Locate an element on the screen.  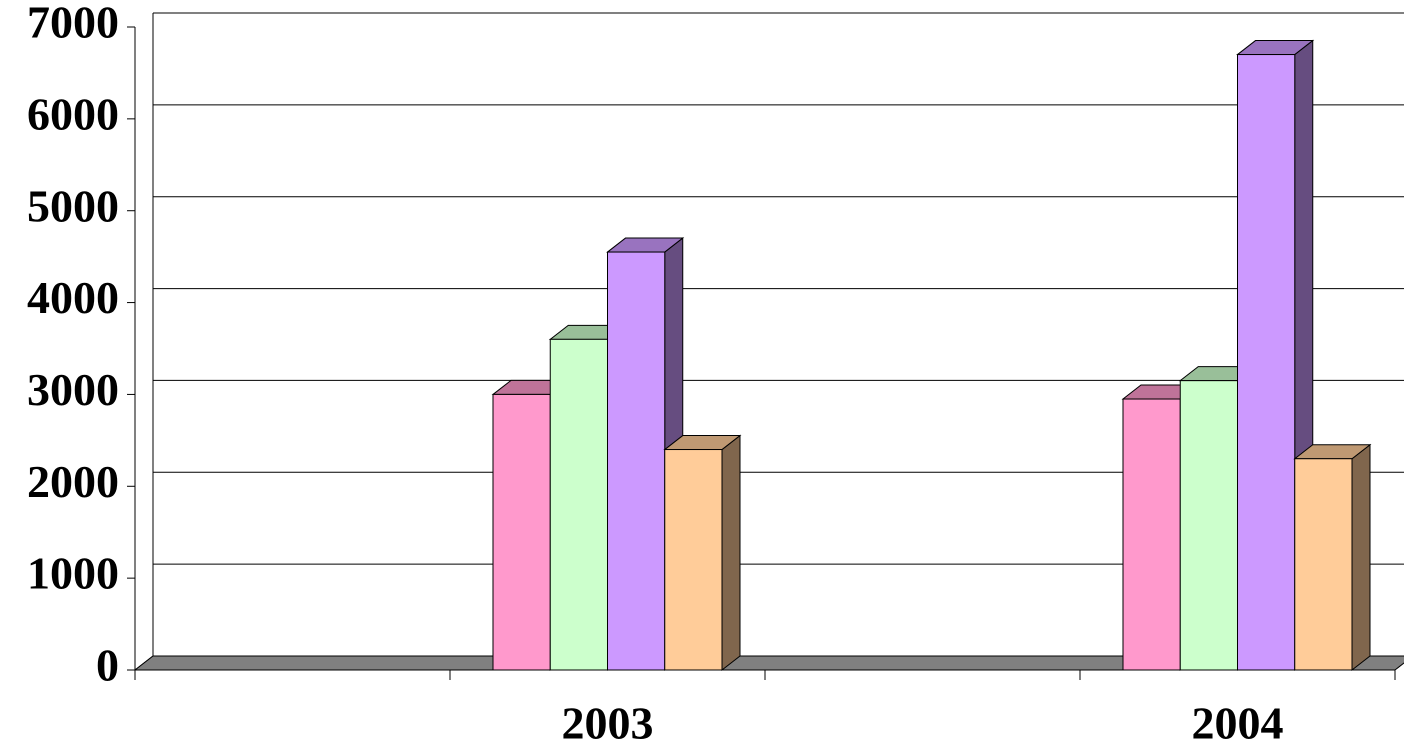
y-tick-label: 5000 is located at coordinates (73, 205).